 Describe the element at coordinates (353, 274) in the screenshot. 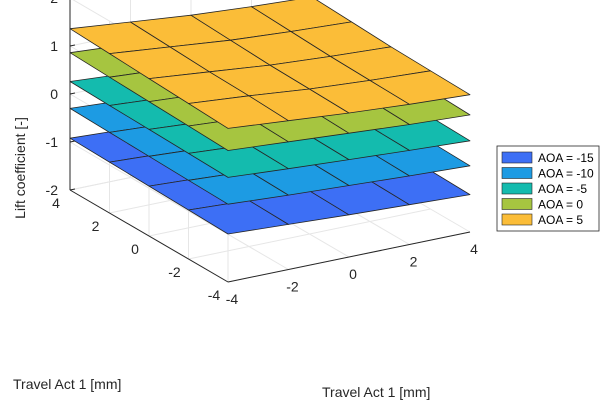

I see `x-tick-label: 0` at that location.